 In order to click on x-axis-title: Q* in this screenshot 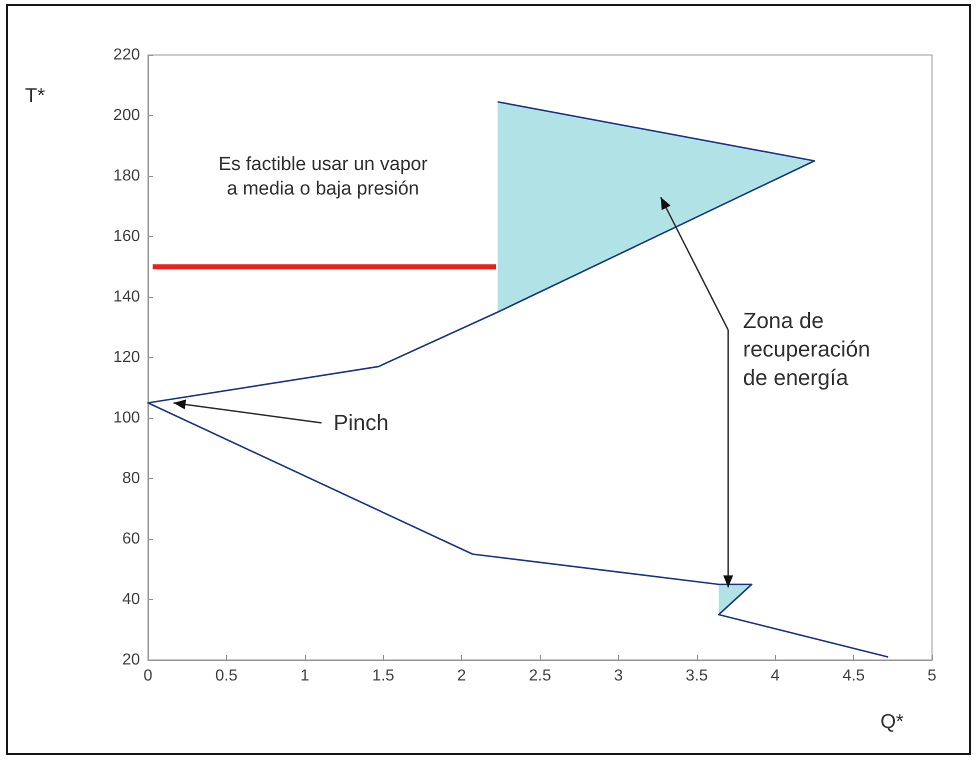, I will do `click(892, 722)`.